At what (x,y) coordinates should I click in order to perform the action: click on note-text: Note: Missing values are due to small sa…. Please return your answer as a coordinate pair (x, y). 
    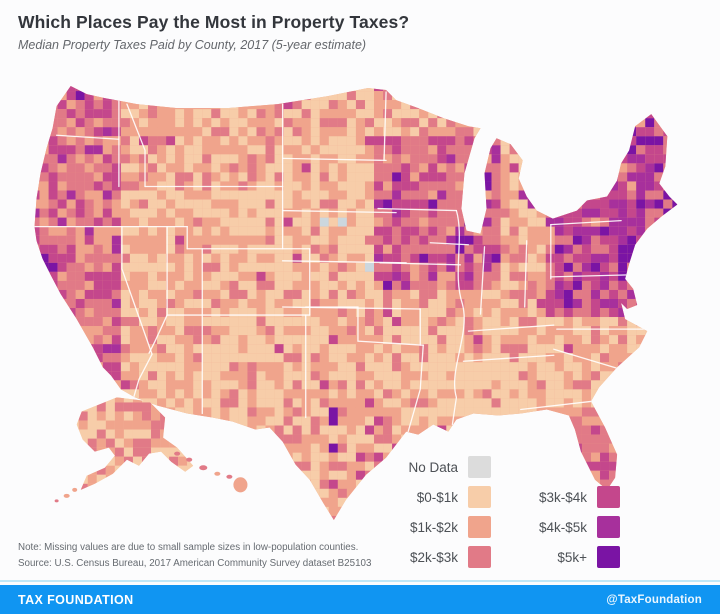
    Looking at the image, I should click on (188, 547).